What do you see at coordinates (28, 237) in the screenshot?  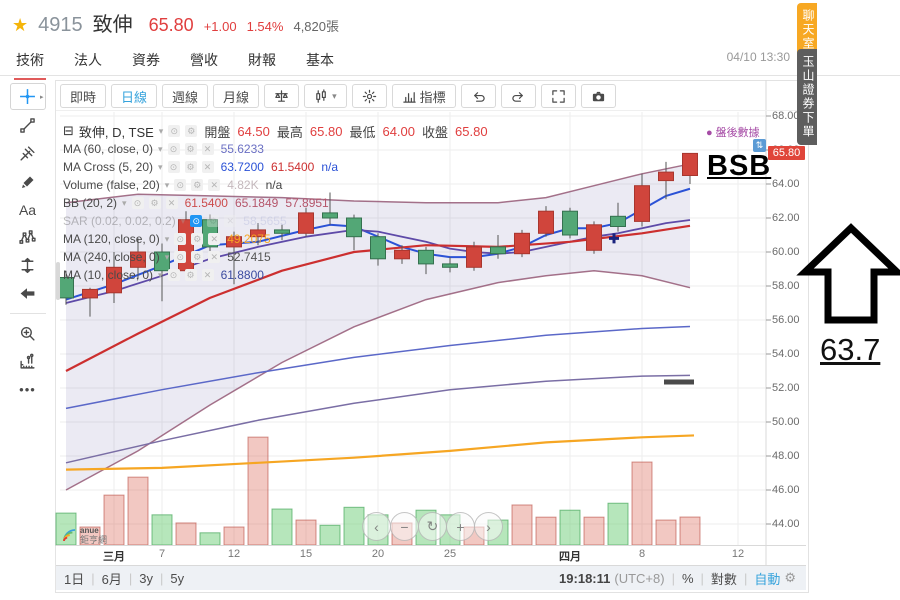 I see `xabcd-pattern-tool` at bounding box center [28, 237].